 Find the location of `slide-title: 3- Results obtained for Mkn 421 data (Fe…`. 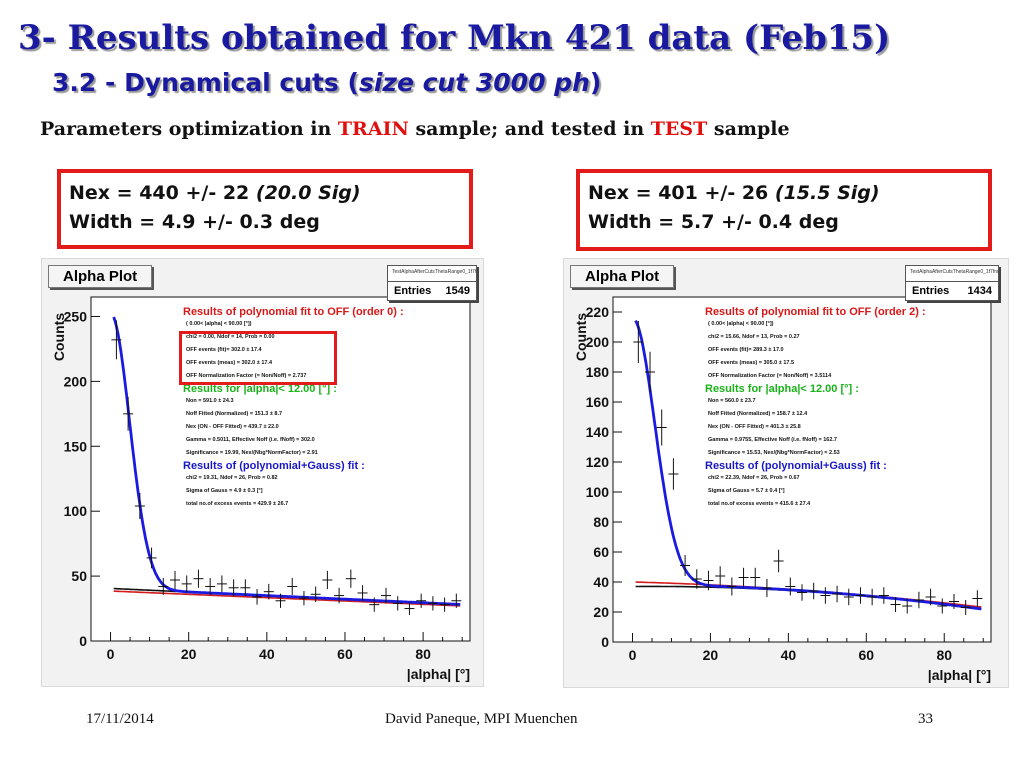

slide-title: 3- Results obtained for Mkn 421 data (Fe… is located at coordinates (454, 38).